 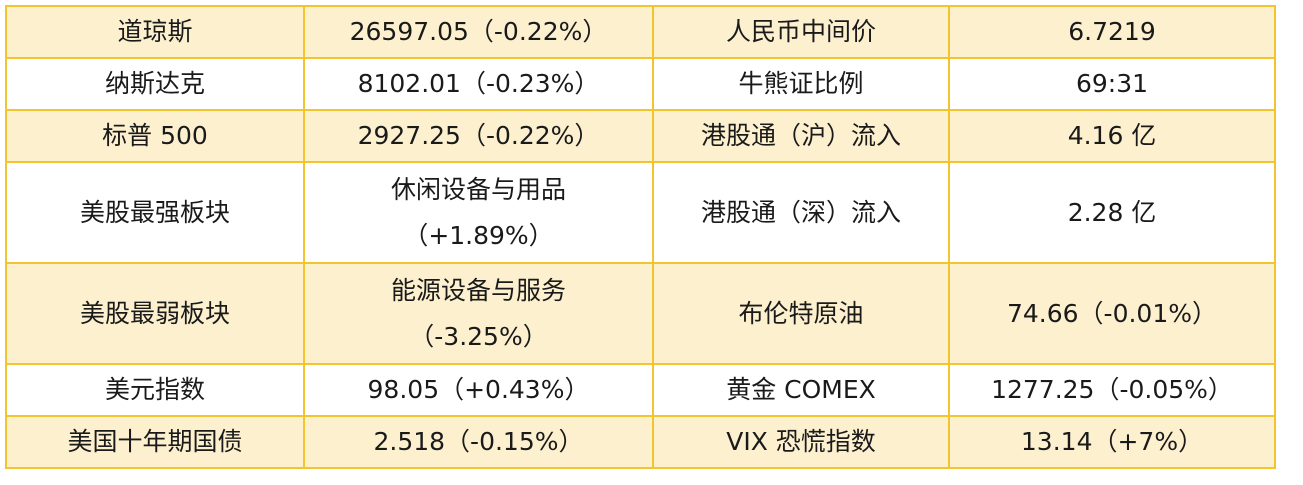 What do you see at coordinates (155, 313) in the screenshot?
I see `label-weakest-sector: 美股最弱板块` at bounding box center [155, 313].